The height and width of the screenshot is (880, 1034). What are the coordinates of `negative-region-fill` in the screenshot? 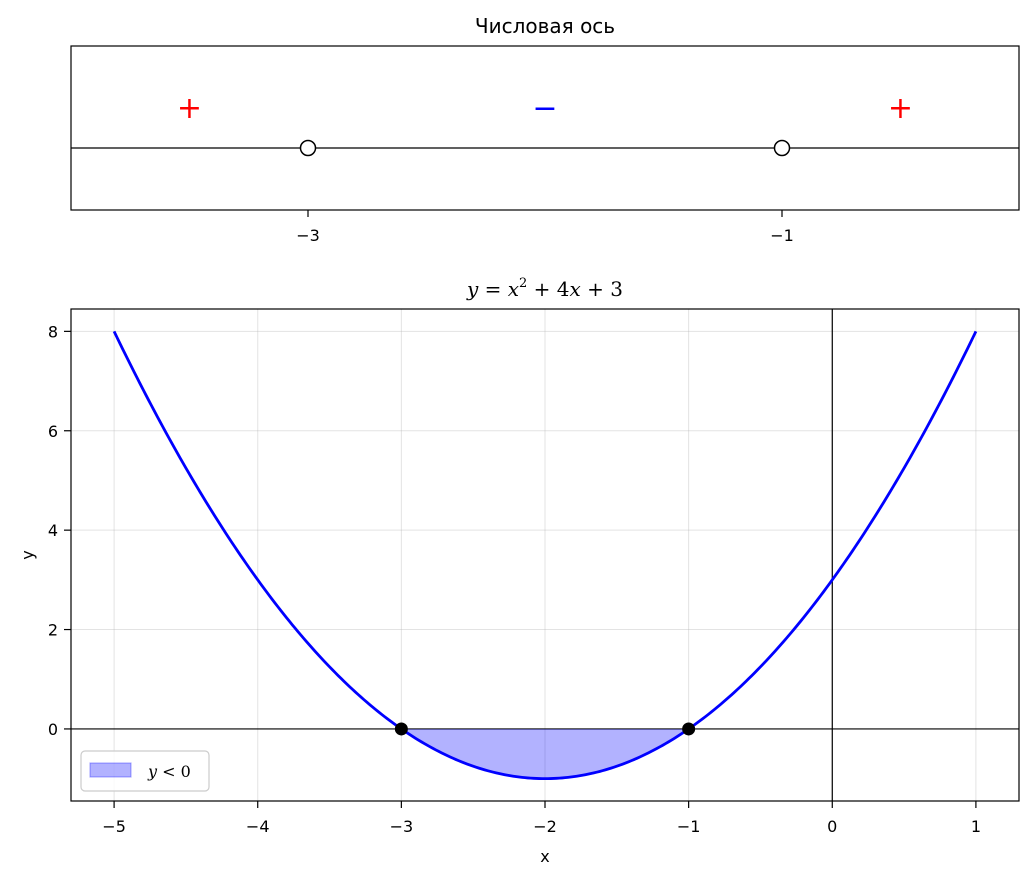 It's located at (545, 753).